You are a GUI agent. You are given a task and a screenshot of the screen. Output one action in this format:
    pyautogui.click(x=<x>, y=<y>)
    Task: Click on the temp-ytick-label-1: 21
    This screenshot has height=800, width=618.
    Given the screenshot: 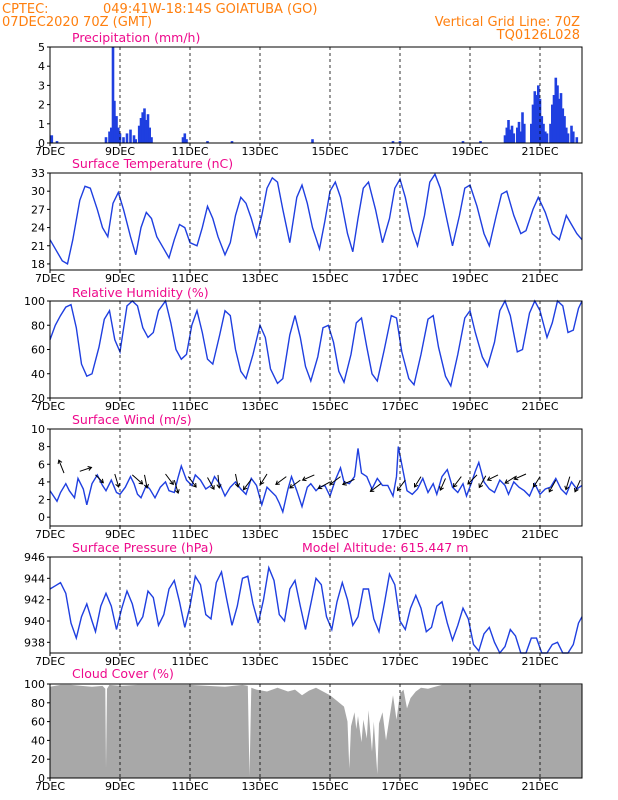 What is the action you would take?
    pyautogui.click(x=38, y=246)
    